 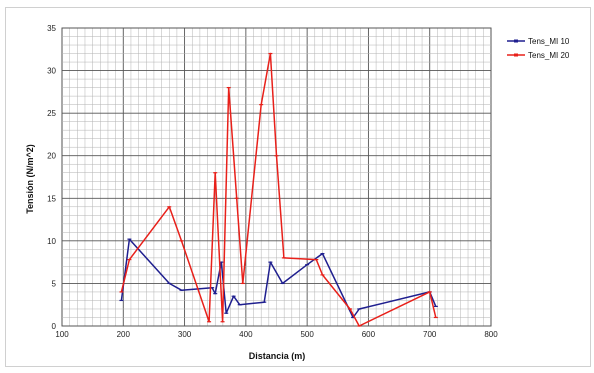 What do you see at coordinates (54, 326) in the screenshot?
I see `y-tick-label: 0` at bounding box center [54, 326].